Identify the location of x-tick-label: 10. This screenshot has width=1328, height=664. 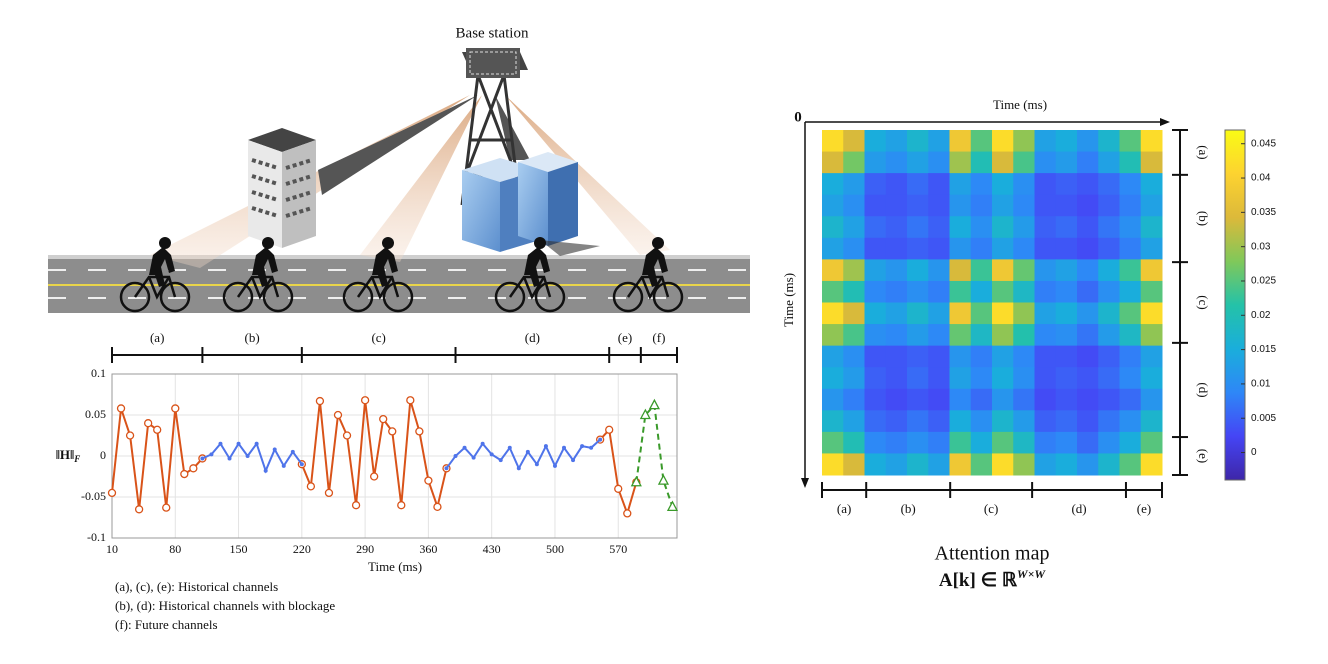
(112, 549).